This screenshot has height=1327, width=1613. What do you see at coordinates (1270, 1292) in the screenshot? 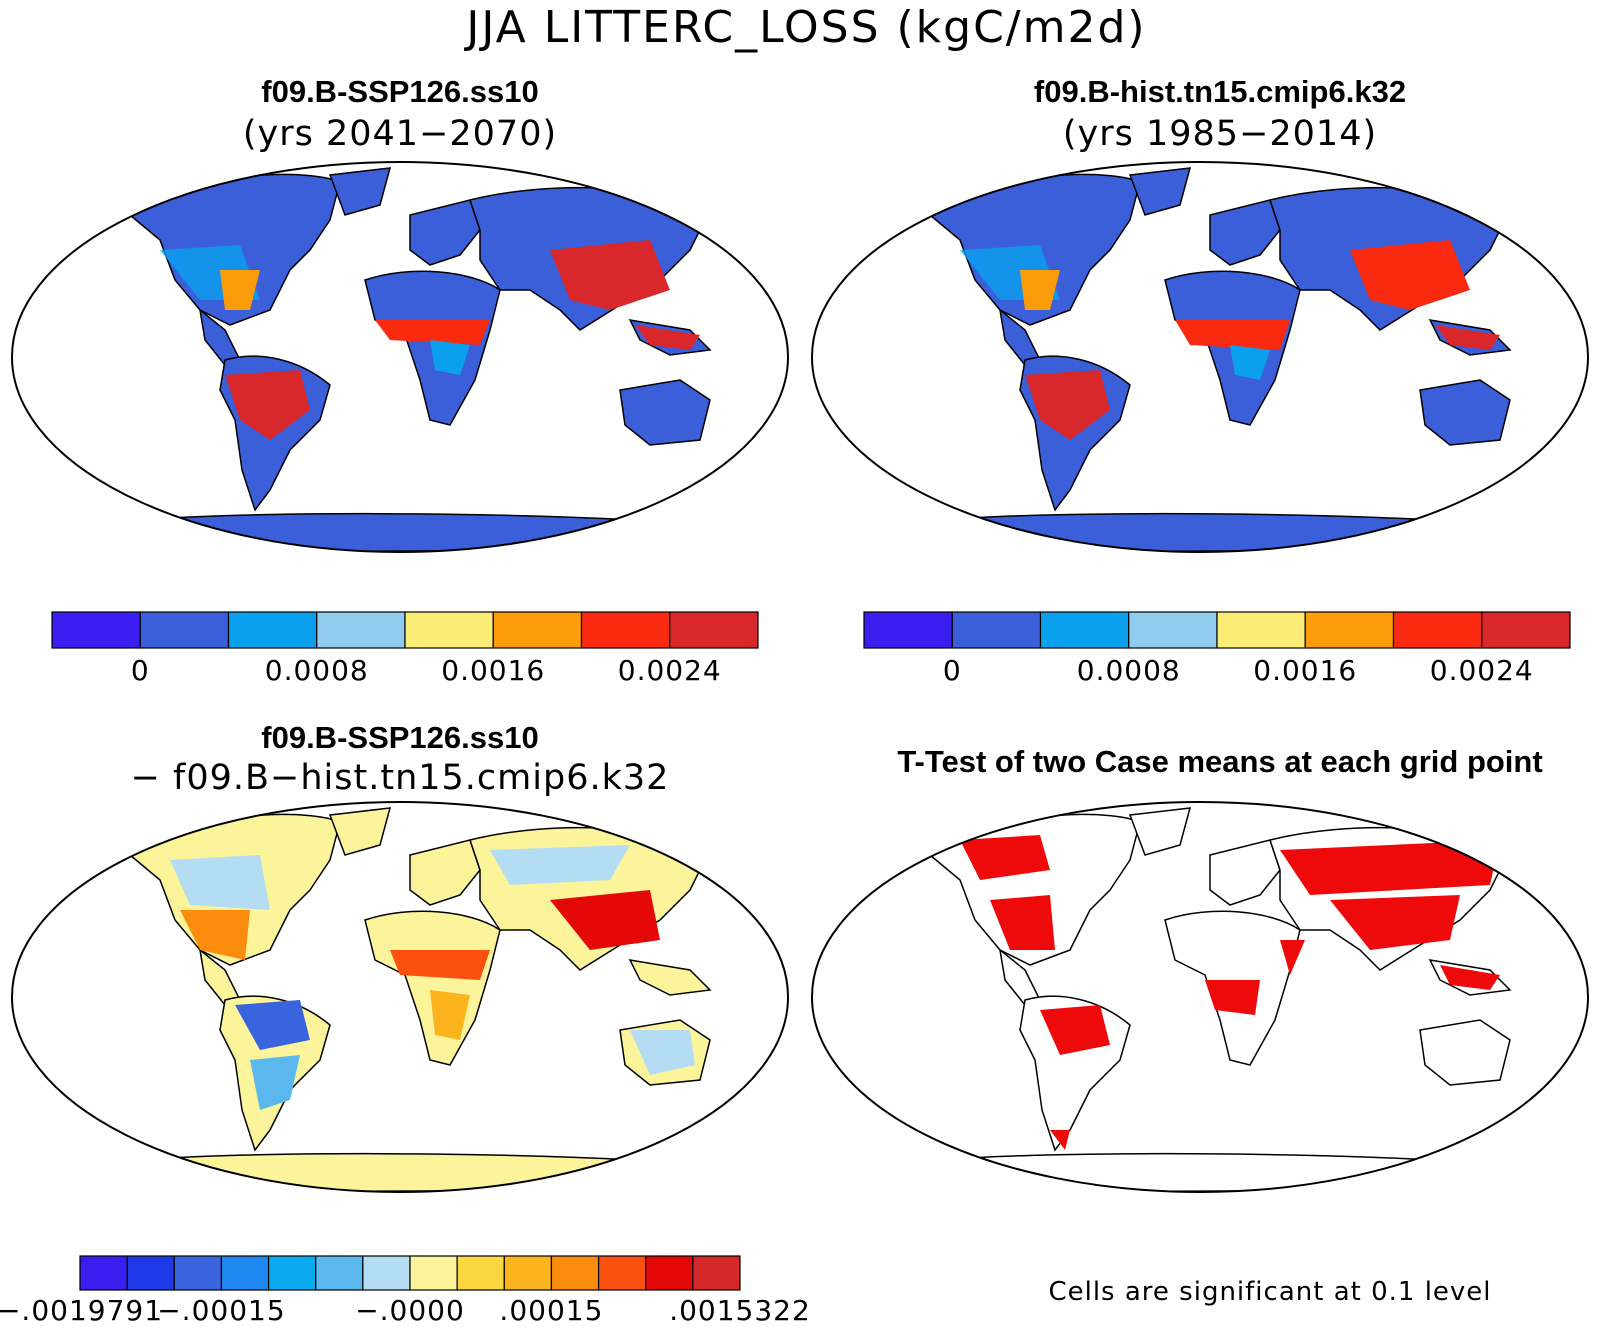
I see `significance-note: Cells are significant at 0.1 level` at bounding box center [1270, 1292].